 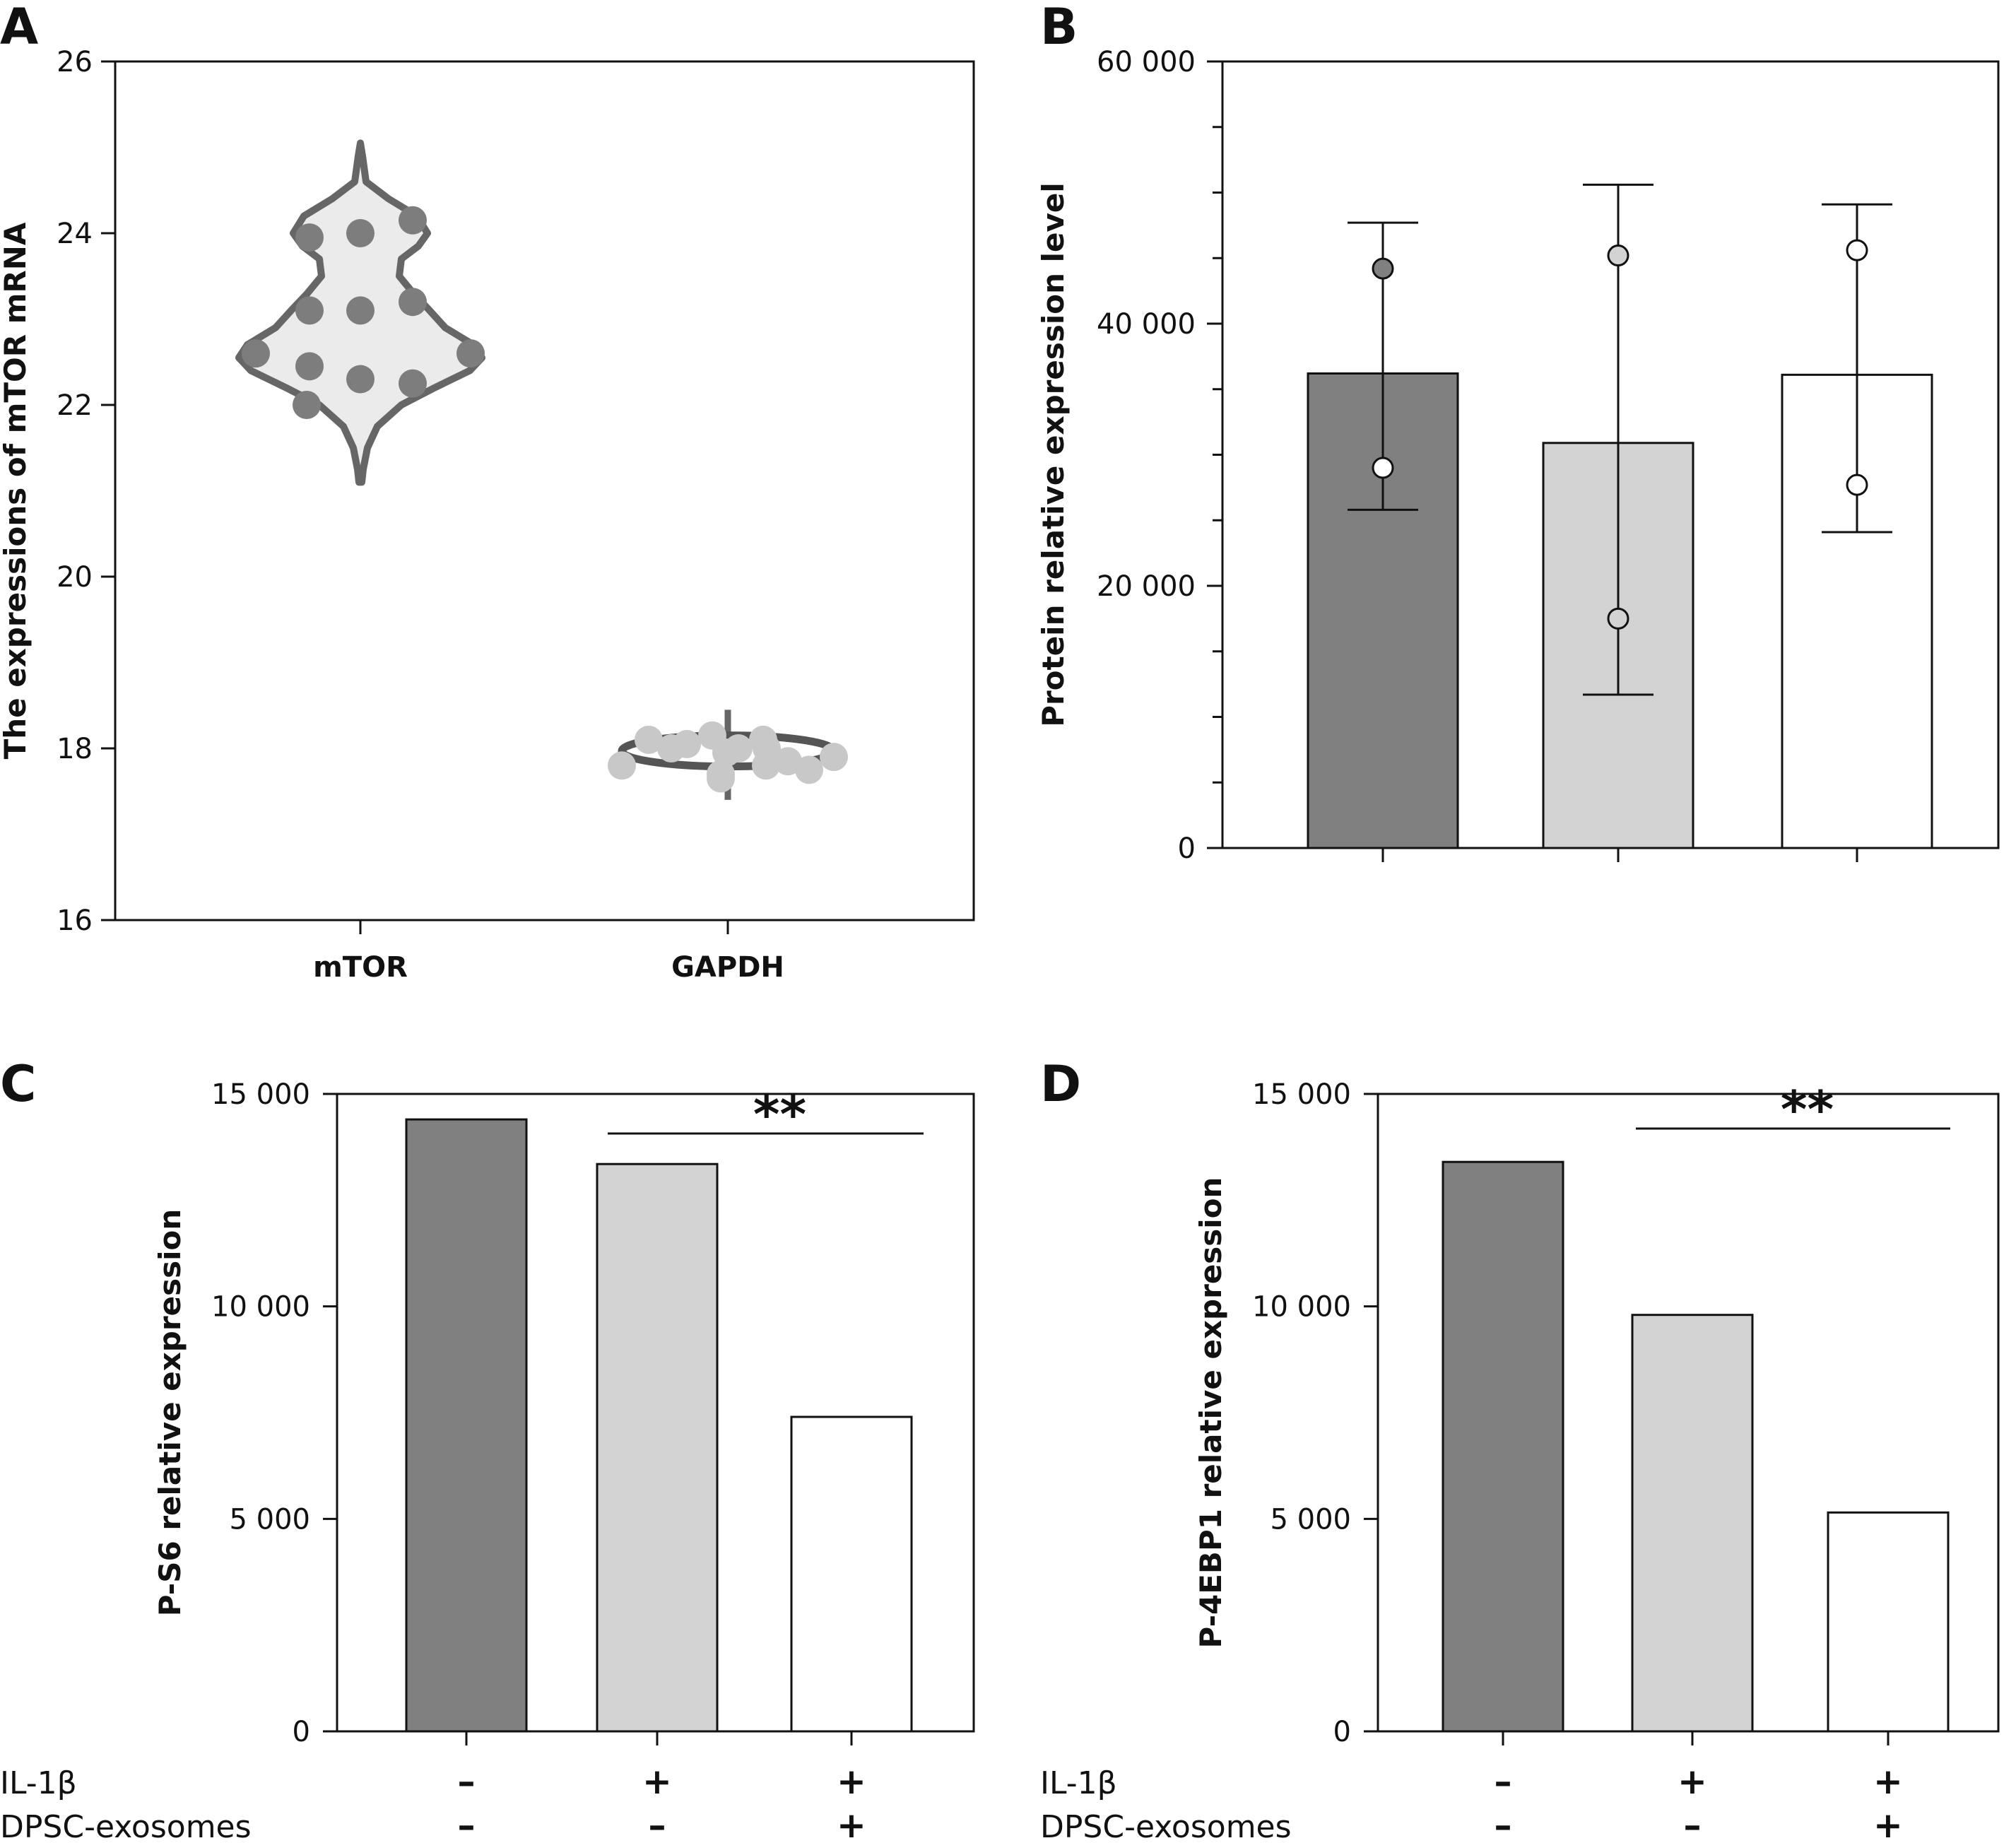 I want to click on panel-letter: A, so click(x=19, y=28).